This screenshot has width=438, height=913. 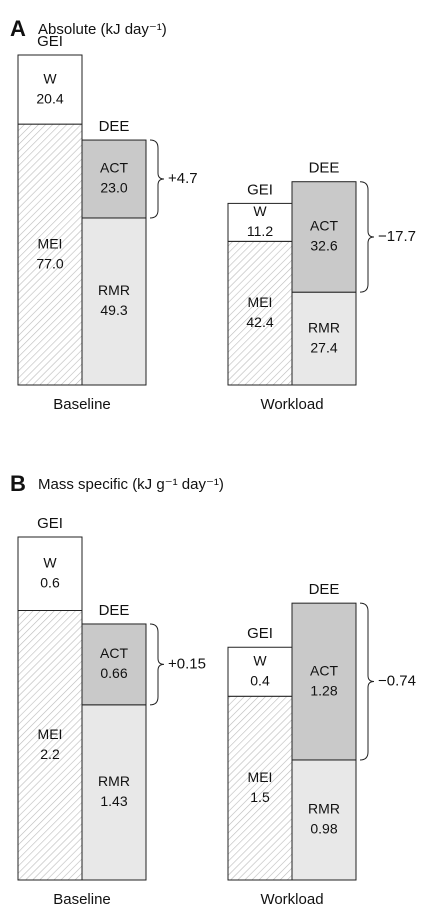 What do you see at coordinates (50, 582) in the screenshot?
I see `segment-value: 0.6` at bounding box center [50, 582].